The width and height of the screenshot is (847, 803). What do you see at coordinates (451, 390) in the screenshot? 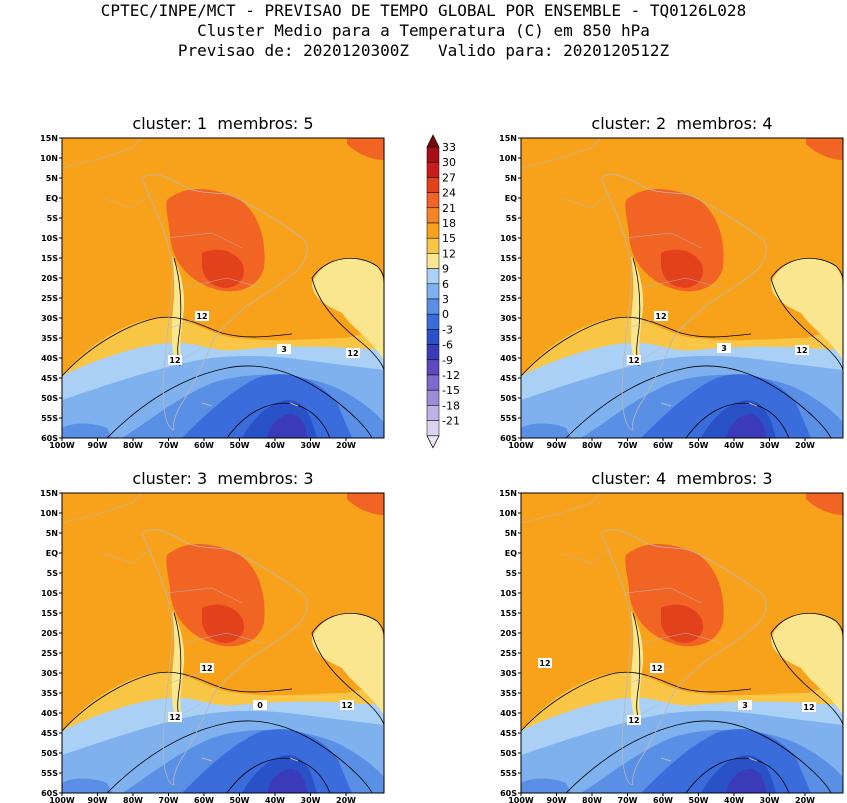
I see `colorbar-label: -15` at bounding box center [451, 390].